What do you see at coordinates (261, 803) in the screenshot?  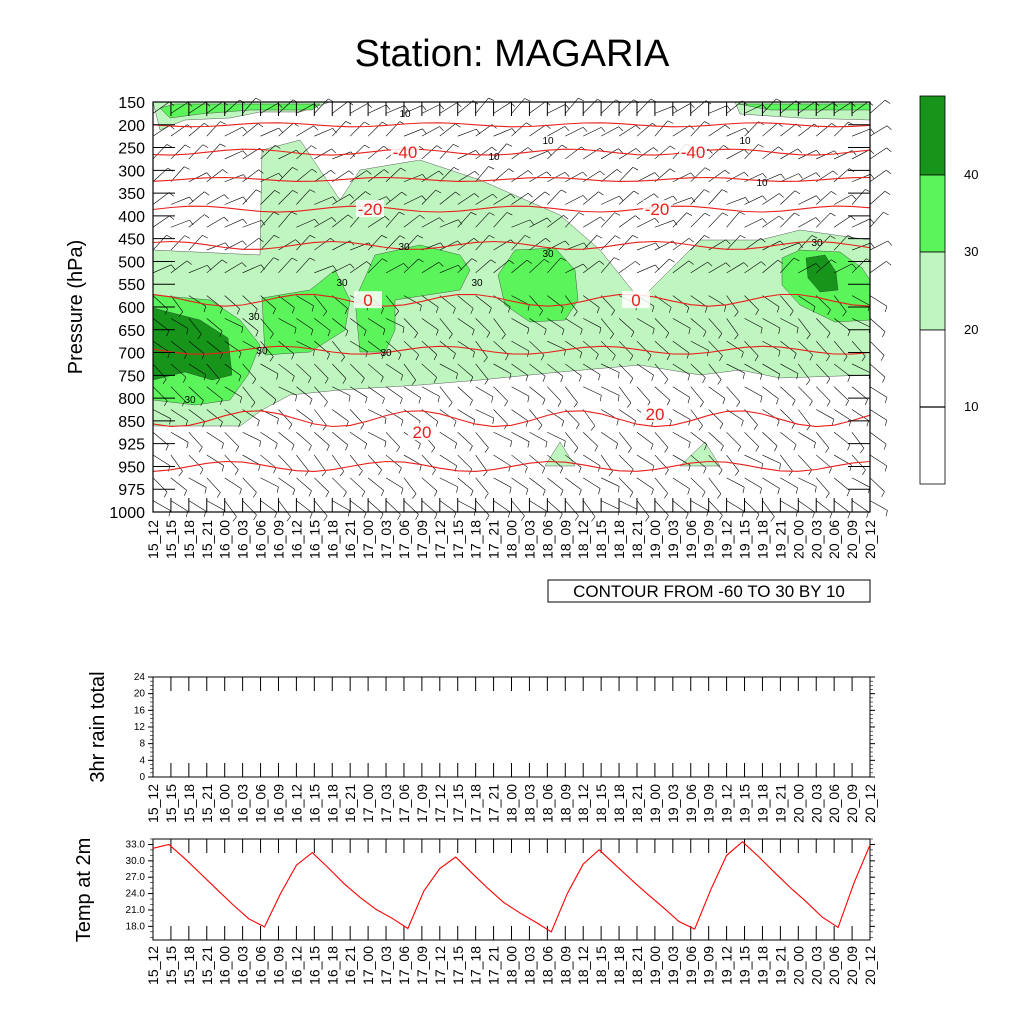 I see `time-tick-label: 16_06` at bounding box center [261, 803].